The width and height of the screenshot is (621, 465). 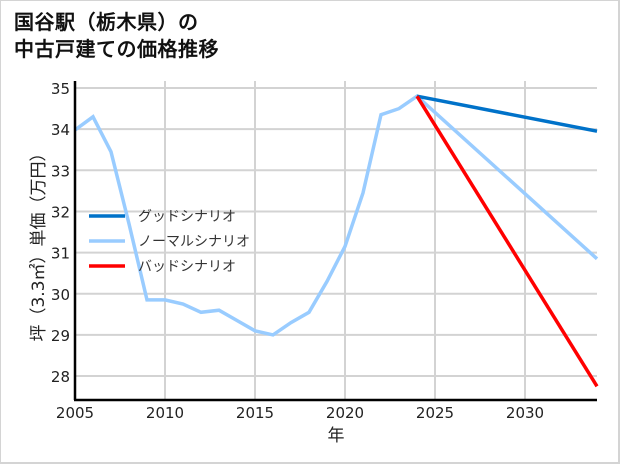 What do you see at coordinates (60, 254) in the screenshot?
I see `y-tick-label: 31` at bounding box center [60, 254].